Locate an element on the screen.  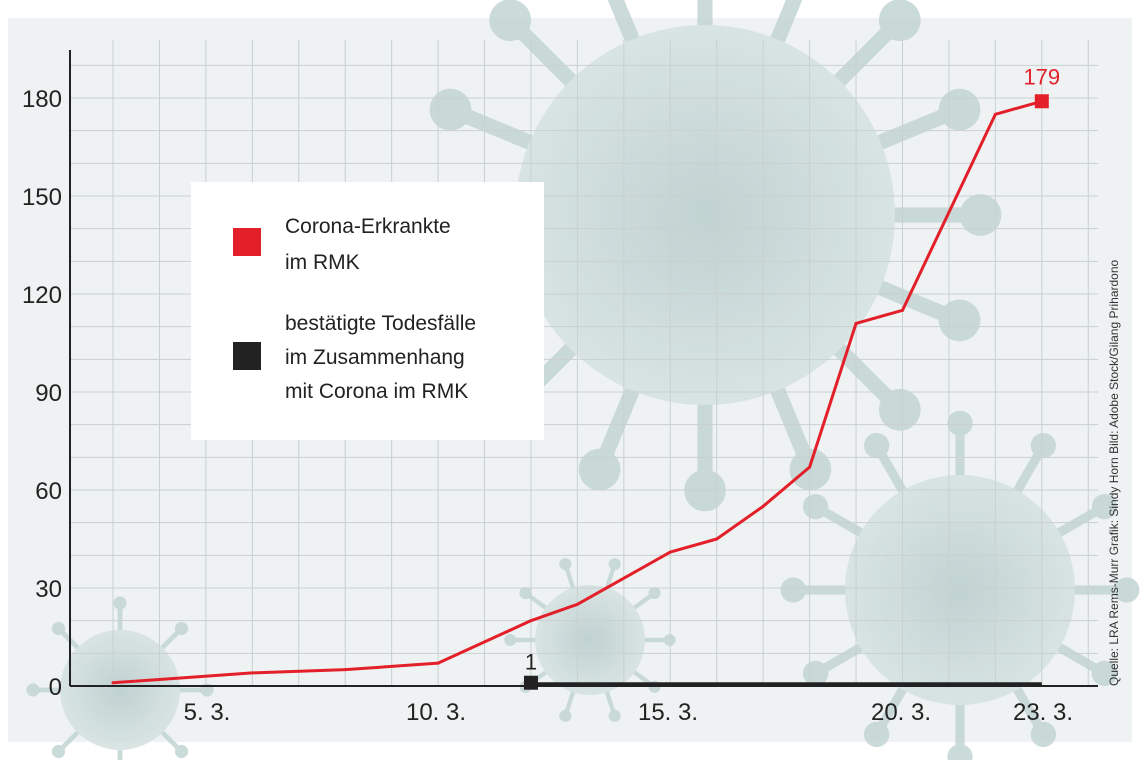
x-tick-label: 5. 3. is located at coordinates (207, 712).